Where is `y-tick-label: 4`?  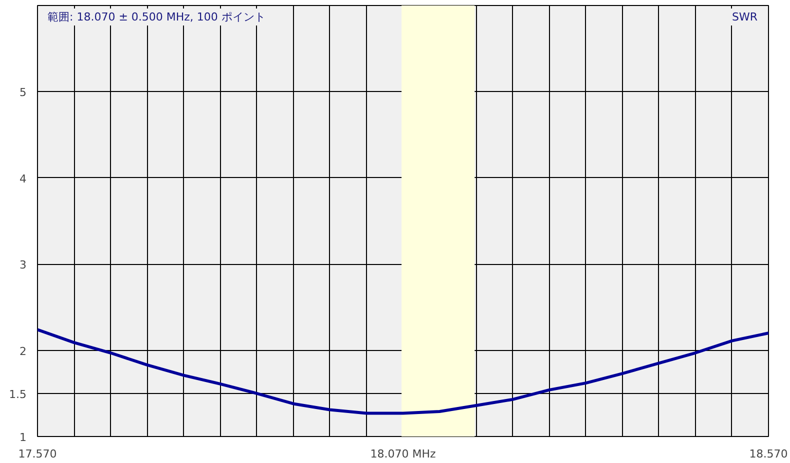
y-tick-label: 4 is located at coordinates (23, 179).